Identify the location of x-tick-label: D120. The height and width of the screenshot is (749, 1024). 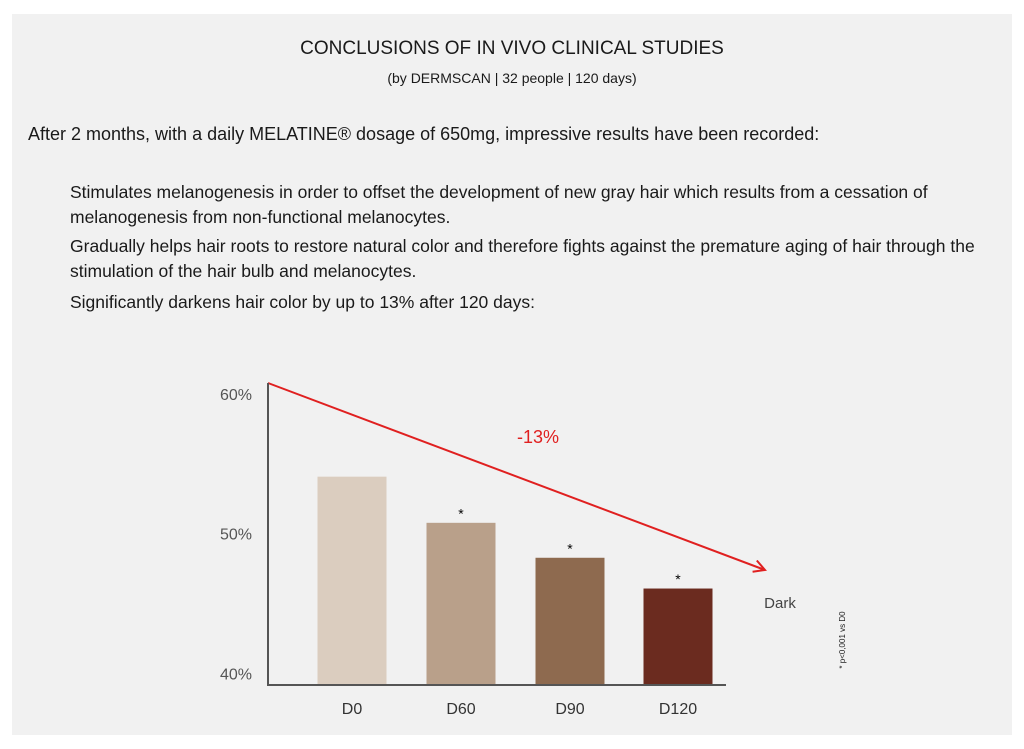
(678, 709).